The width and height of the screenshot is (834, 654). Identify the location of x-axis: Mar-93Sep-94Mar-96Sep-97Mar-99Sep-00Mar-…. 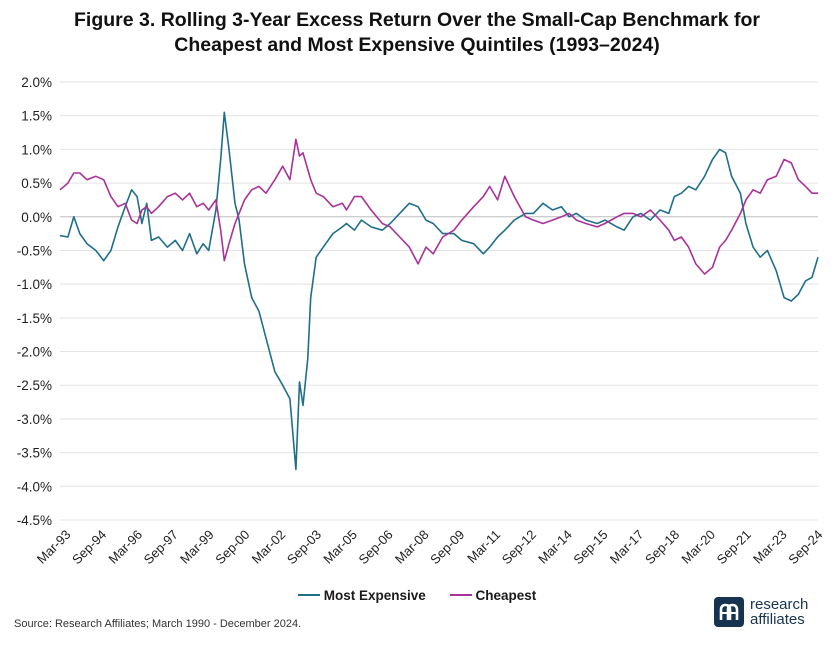
(430, 547).